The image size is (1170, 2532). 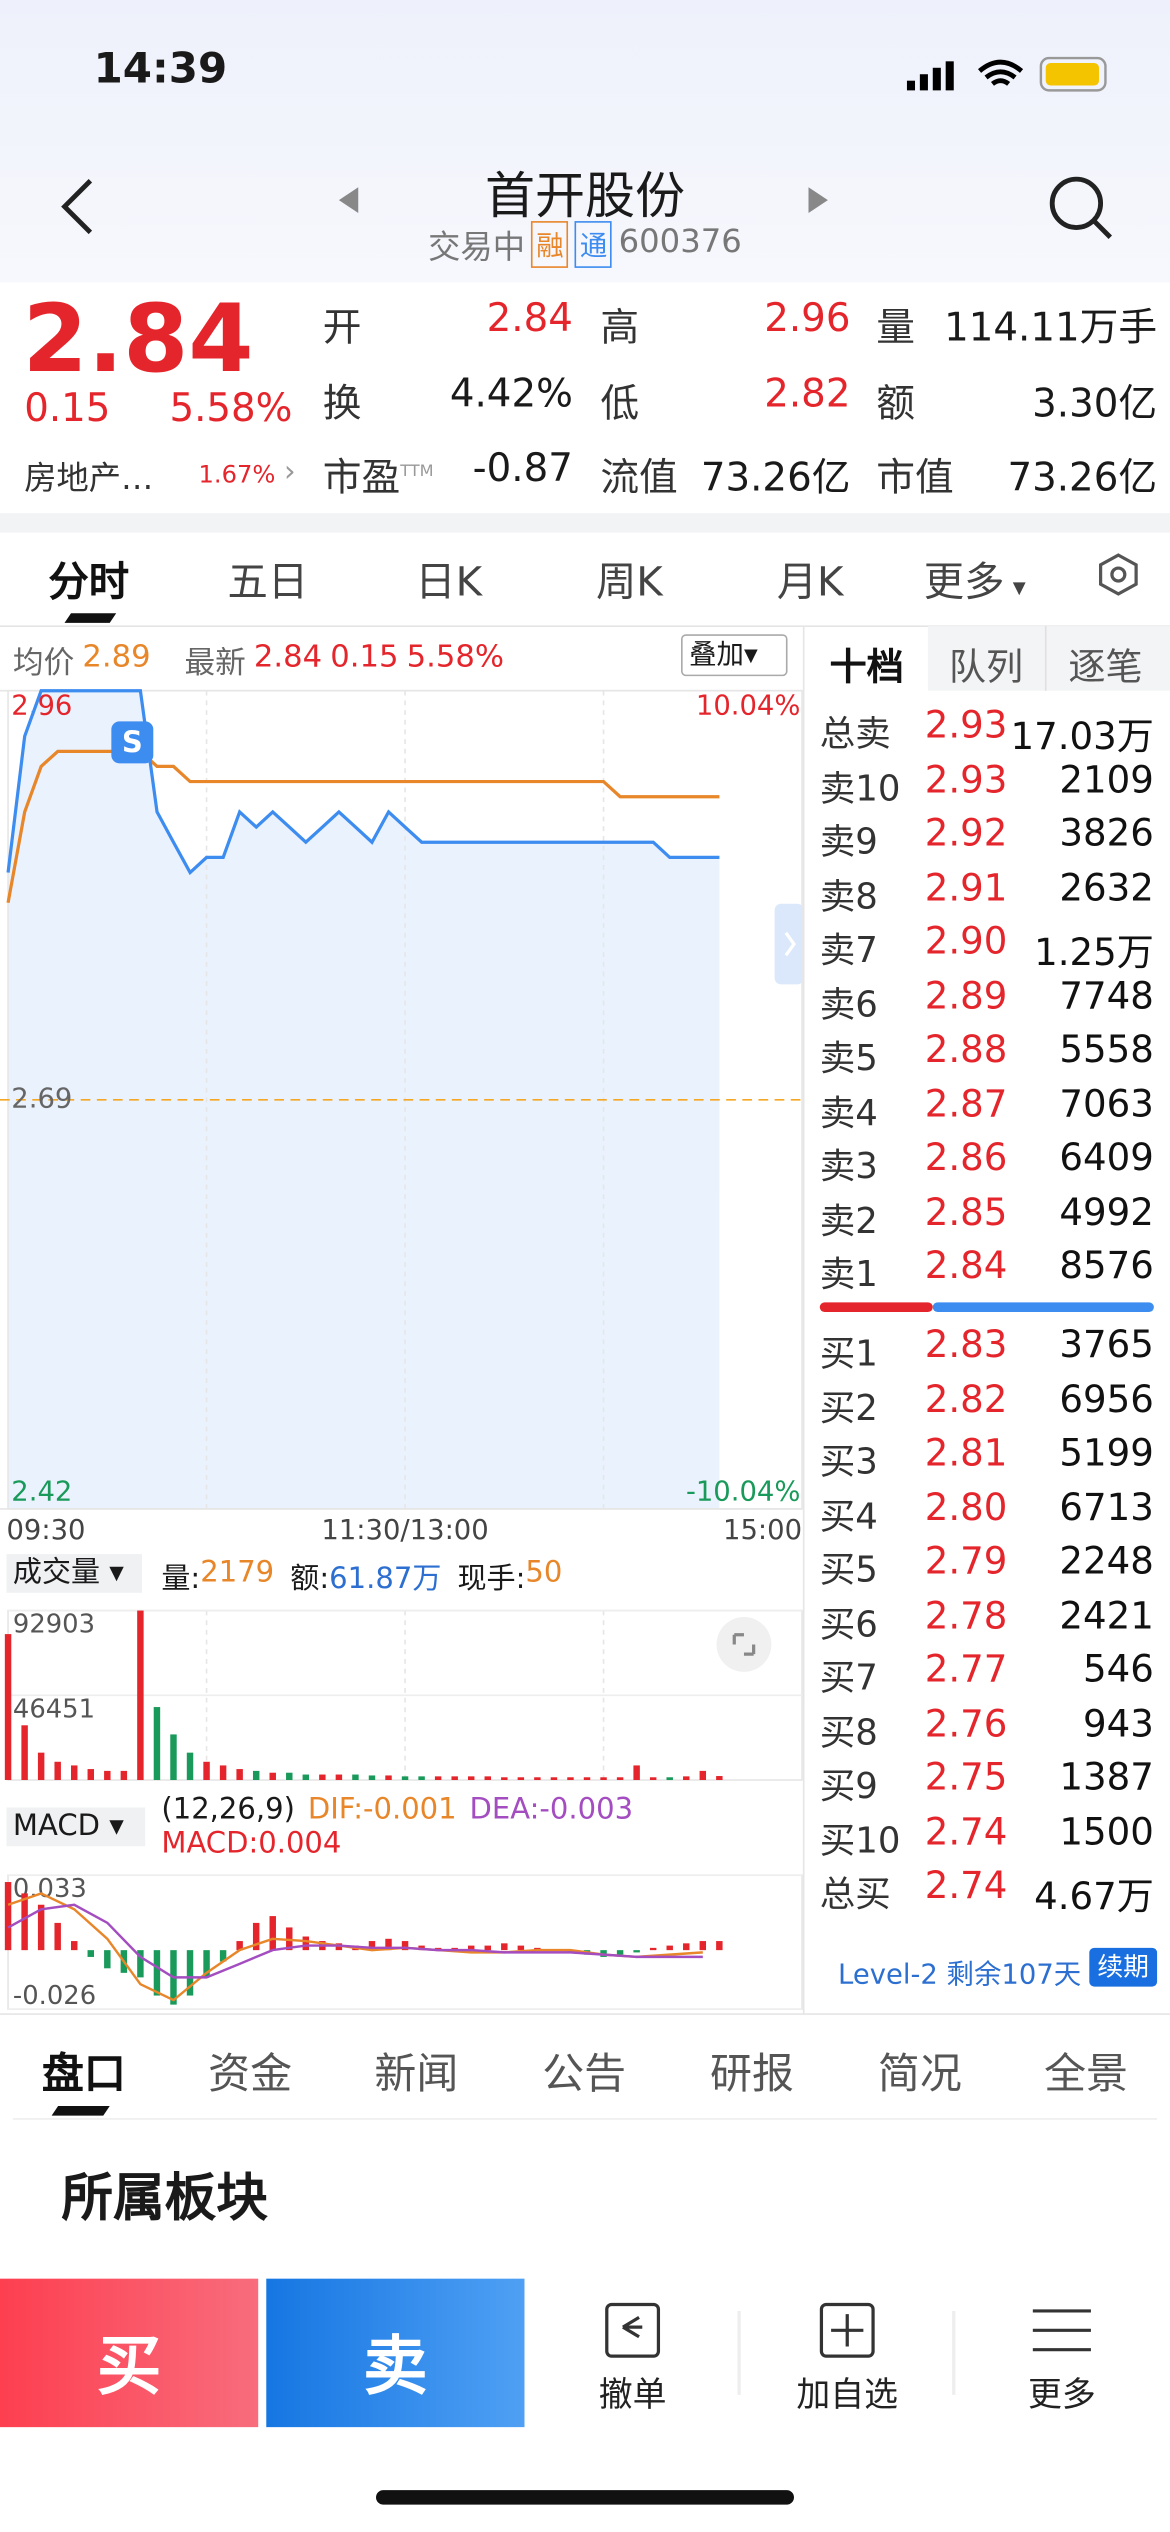 I want to click on field-value: 2.96, so click(x=807, y=318).